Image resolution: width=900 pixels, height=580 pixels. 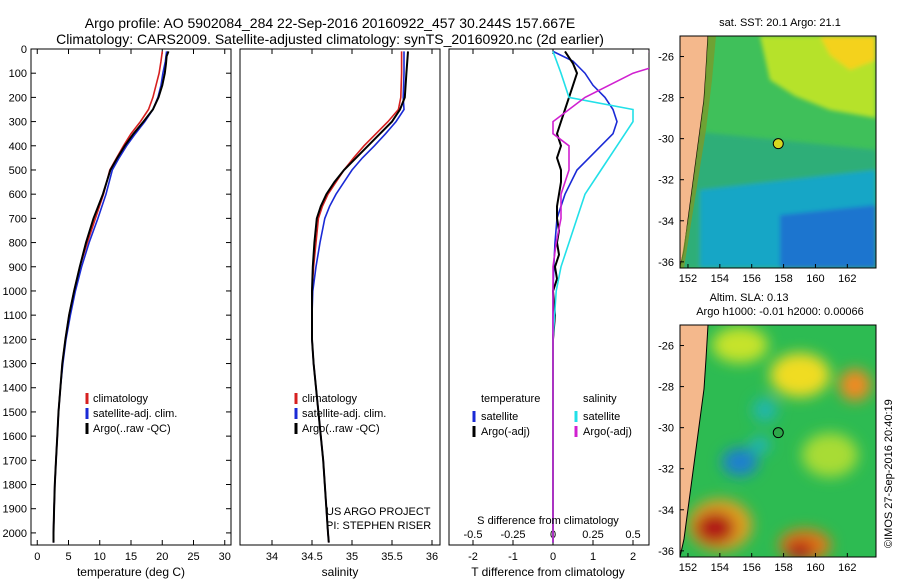 What do you see at coordinates (121, 399) in the screenshot?
I see `legend-label: climatology` at bounding box center [121, 399].